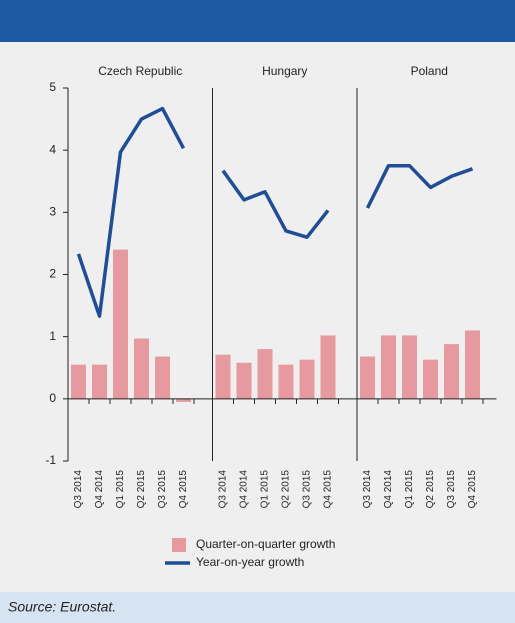 Image resolution: width=515 pixels, height=623 pixels. I want to click on y-tick-label: 1, so click(52, 336).